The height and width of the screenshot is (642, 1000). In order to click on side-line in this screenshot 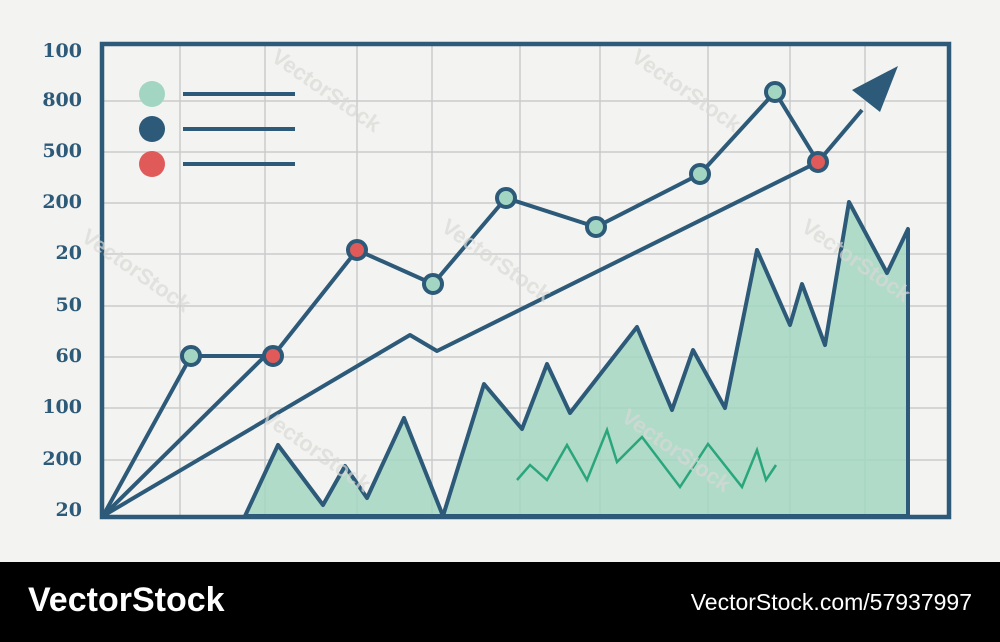, I will do `click(183, 437)`.